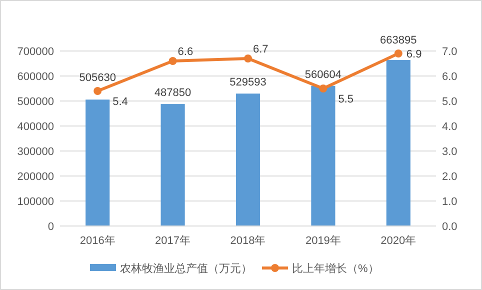 The width and height of the screenshot is (482, 290). Describe the element at coordinates (450, 127) in the screenshot. I see `y2-tick-label: 4.0` at that location.